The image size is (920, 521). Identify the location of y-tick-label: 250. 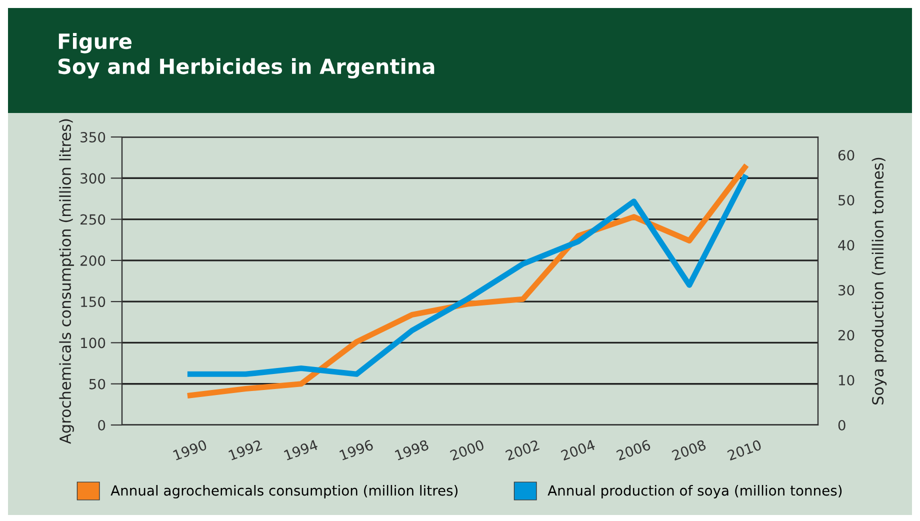
(93, 219).